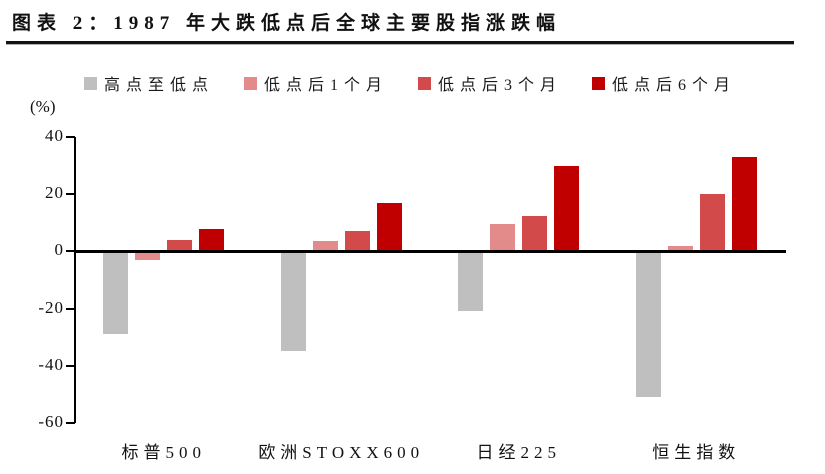 This screenshot has width=825, height=474. I want to click on legend-label: 低点后1个月, so click(326, 85).